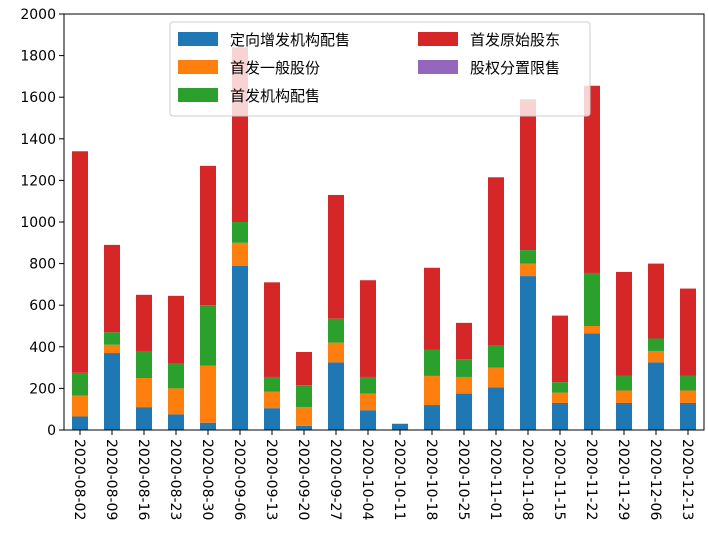  Describe the element at coordinates (688, 396) in the screenshot. I see `bar-segment-2020-12-13-s1` at that location.